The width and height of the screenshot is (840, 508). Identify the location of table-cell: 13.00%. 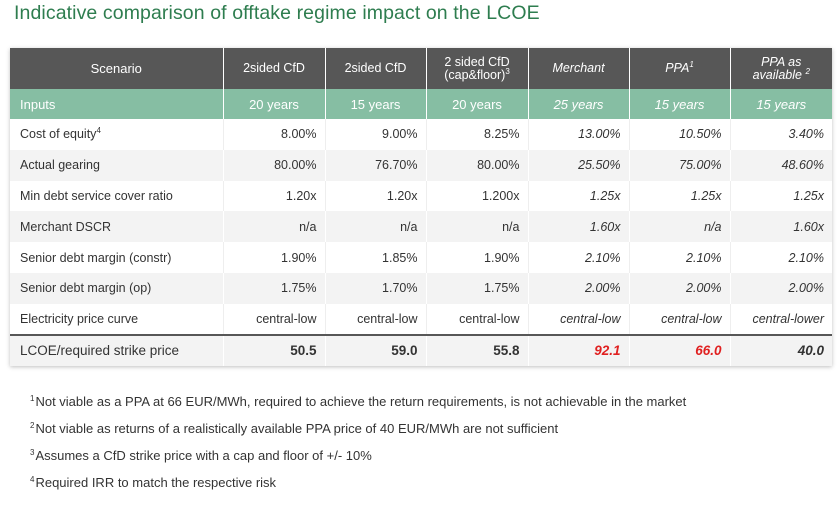
(578, 134).